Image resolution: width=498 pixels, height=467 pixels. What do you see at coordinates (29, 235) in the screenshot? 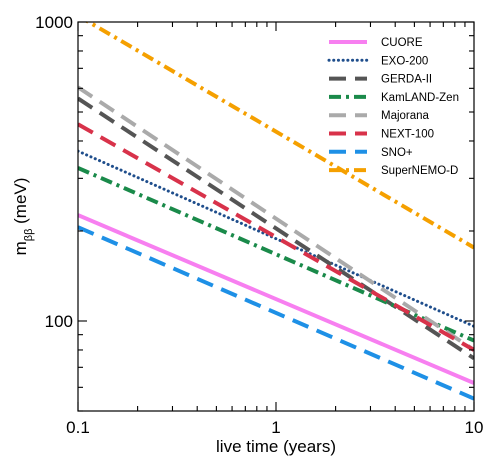
I see `y-axis-label-sub: ββ` at bounding box center [29, 235].